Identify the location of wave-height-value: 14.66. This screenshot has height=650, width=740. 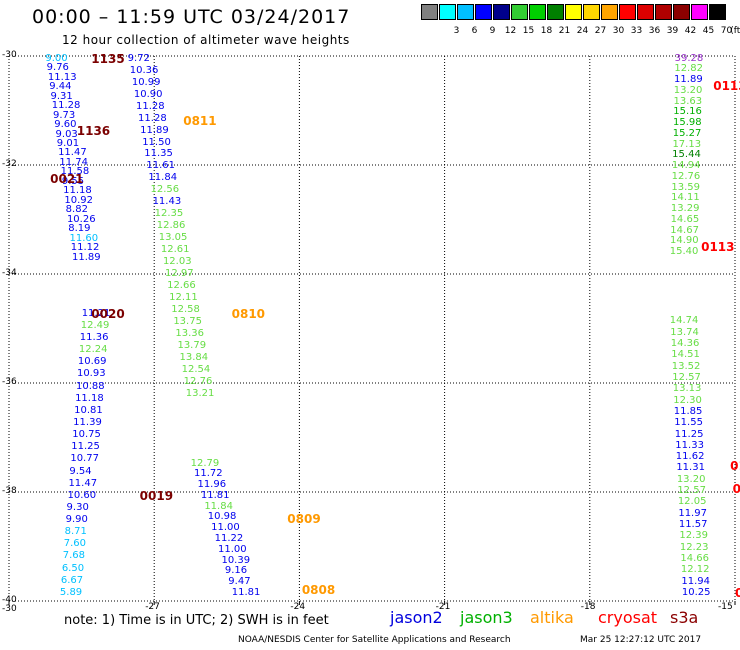
(694, 558).